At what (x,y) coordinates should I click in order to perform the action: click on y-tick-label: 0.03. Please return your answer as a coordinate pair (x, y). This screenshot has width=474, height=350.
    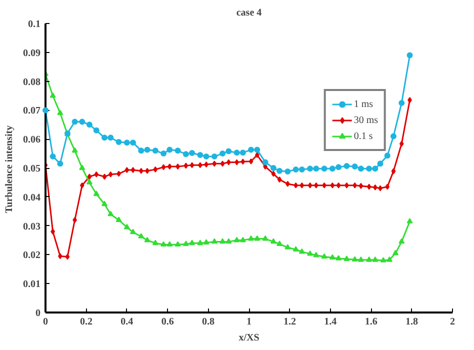
    Looking at the image, I should click on (31, 226).